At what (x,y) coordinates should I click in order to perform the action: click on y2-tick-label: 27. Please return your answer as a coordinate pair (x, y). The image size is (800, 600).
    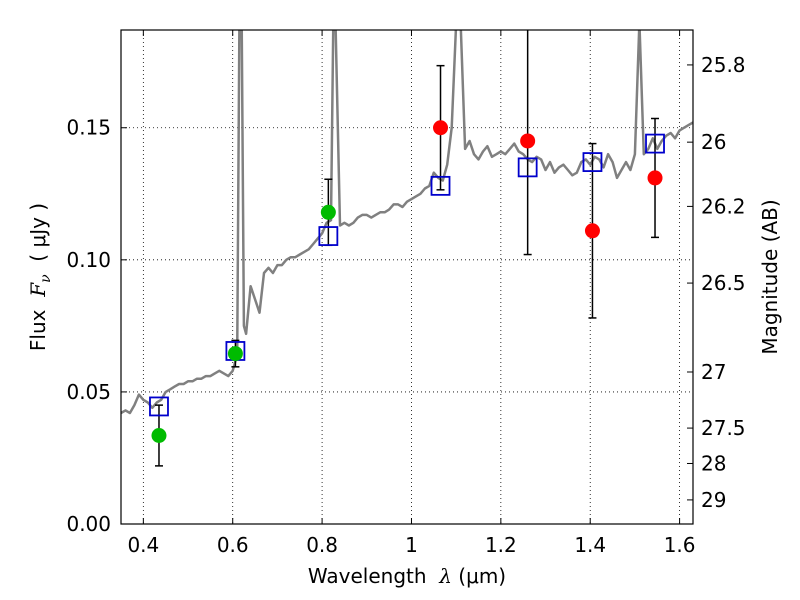
    Looking at the image, I should click on (713, 372).